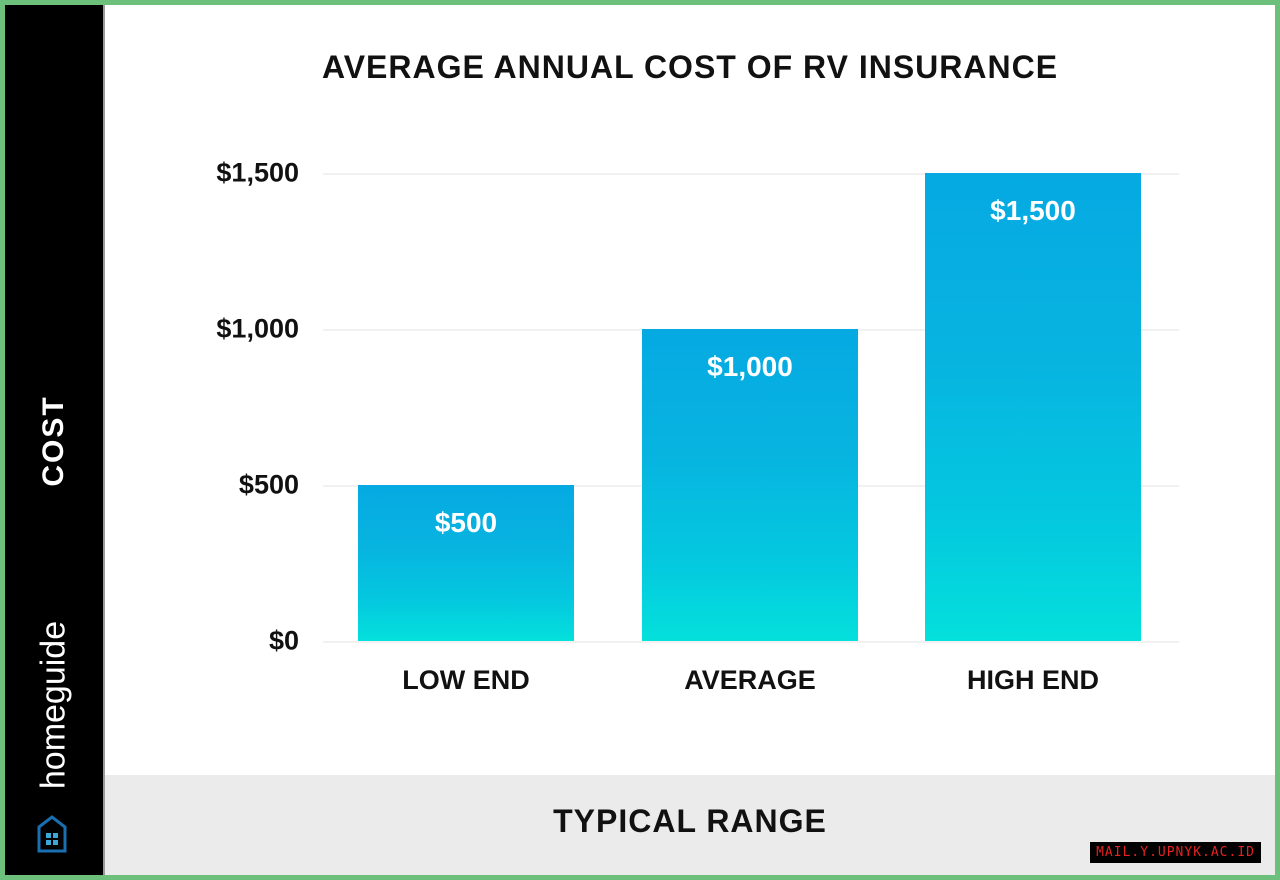 The width and height of the screenshot is (1280, 880). Describe the element at coordinates (466, 522) in the screenshot. I see `bar-value-label: $500` at that location.